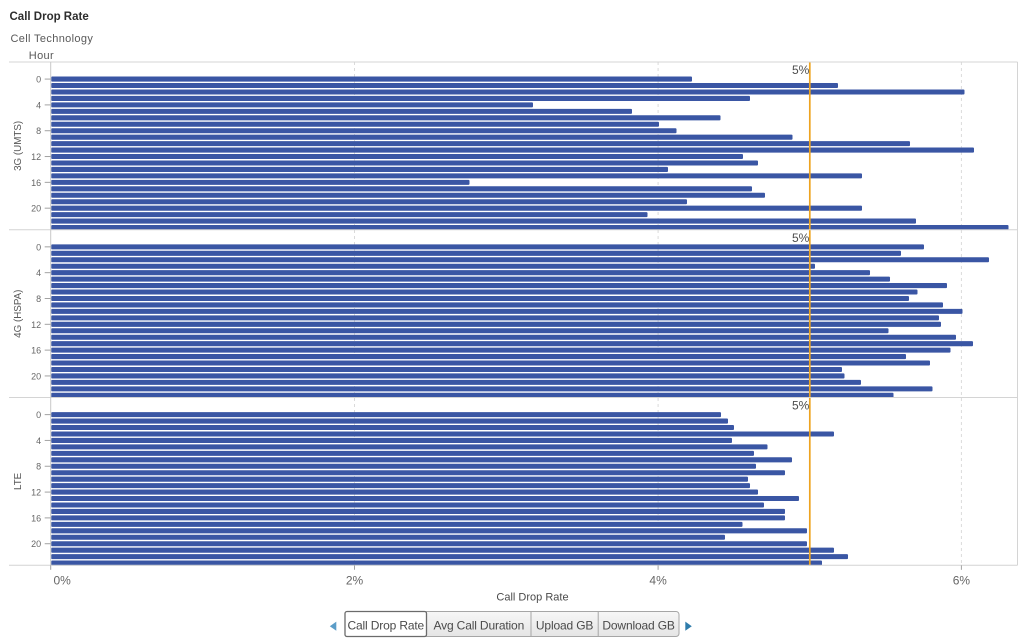 This screenshot has height=642, width=1024. Describe the element at coordinates (638, 625) in the screenshot. I see `svg-text: Download GB` at that location.